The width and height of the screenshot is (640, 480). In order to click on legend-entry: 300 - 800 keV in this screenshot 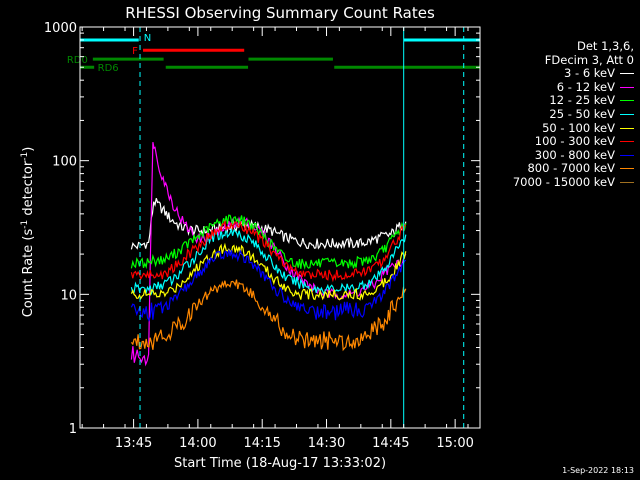, I will do `click(559, 155)`.